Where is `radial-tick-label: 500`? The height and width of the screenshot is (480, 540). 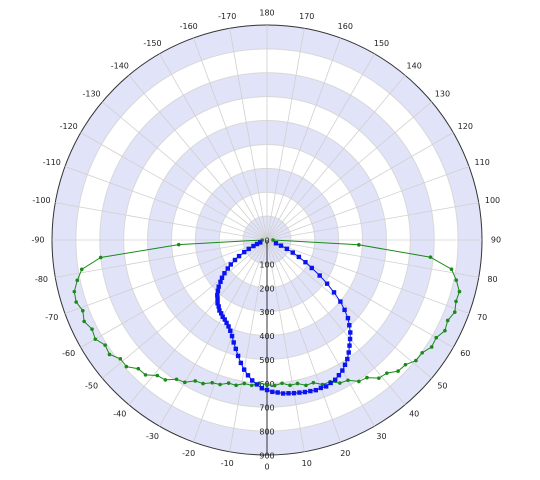 radial-tick-label: 500 is located at coordinates (266, 360).